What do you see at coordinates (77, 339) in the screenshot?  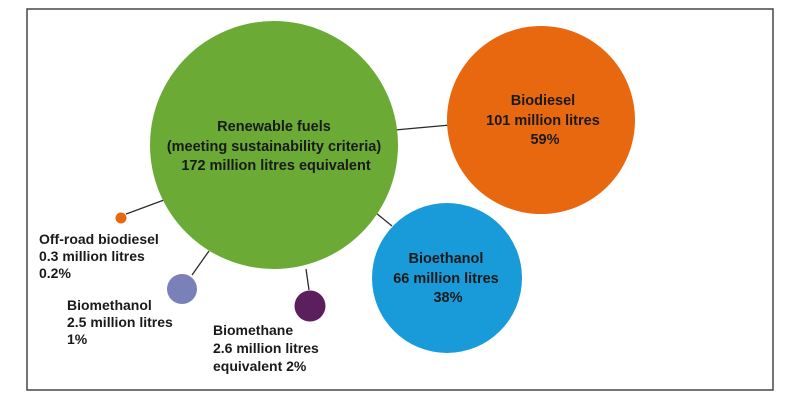 I see `biomethanol-percent: 1%` at bounding box center [77, 339].